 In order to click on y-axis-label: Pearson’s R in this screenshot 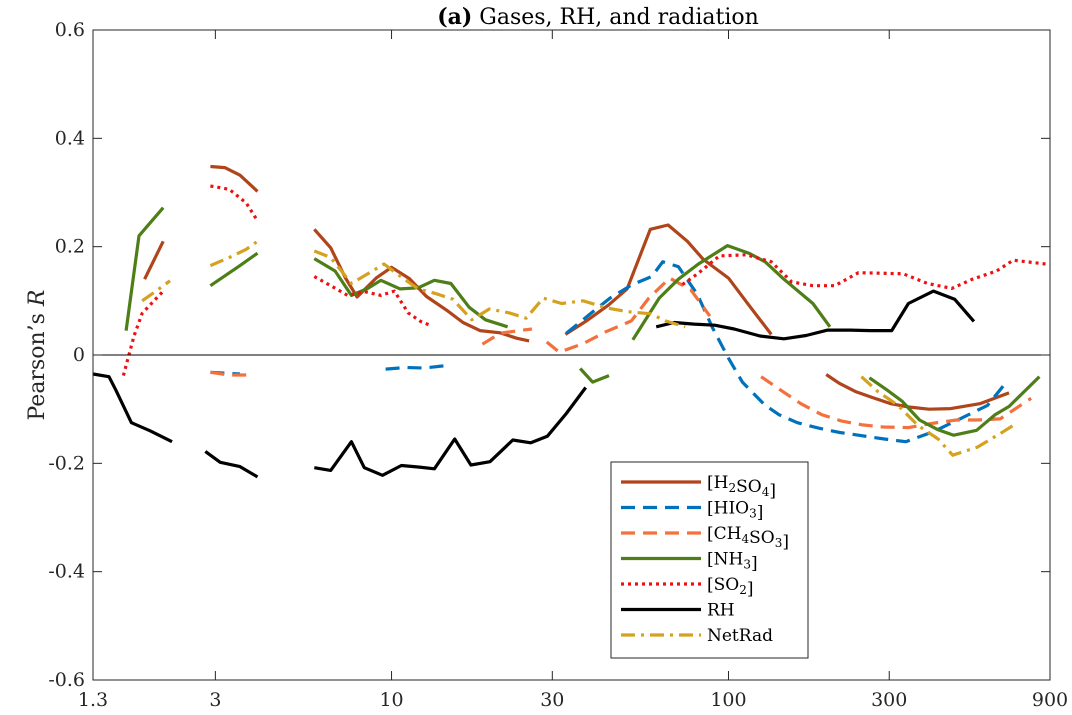, I will do `click(37, 354)`.